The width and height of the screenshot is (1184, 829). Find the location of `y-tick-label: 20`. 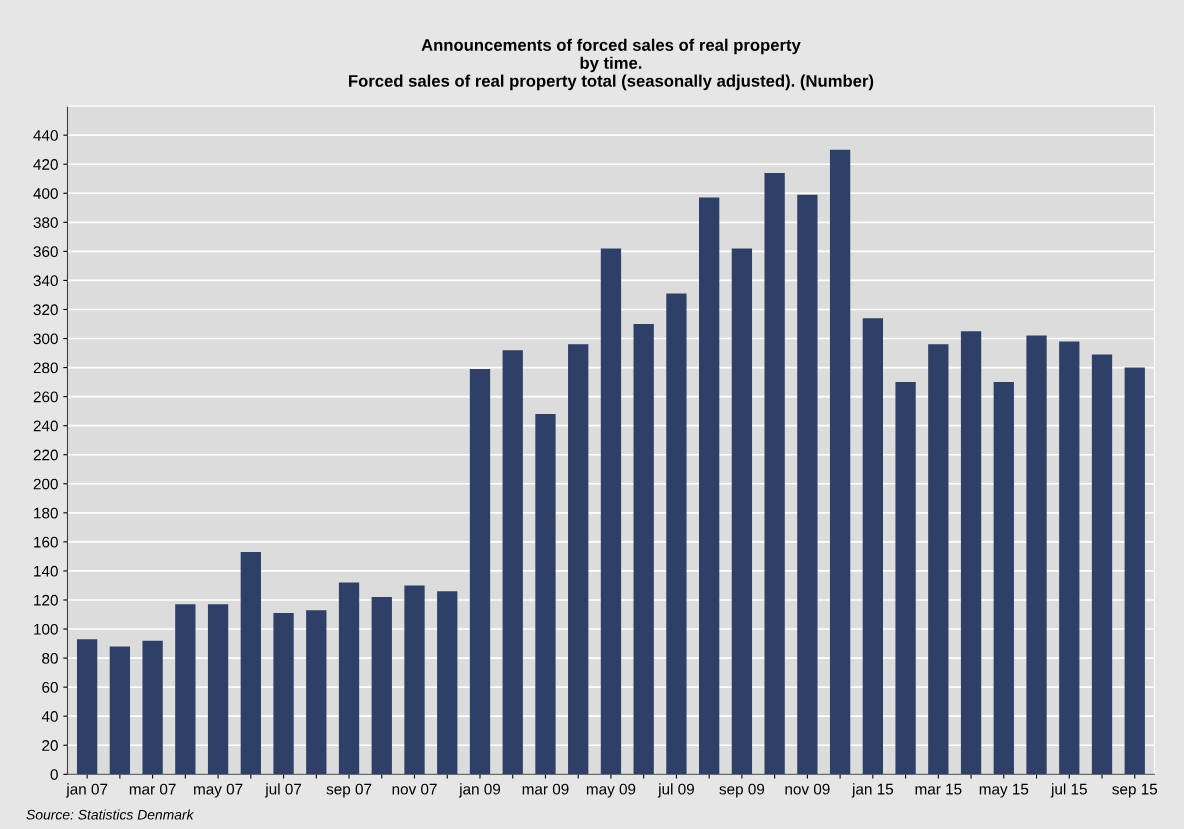

y-tick-label: 20 is located at coordinates (50, 745).